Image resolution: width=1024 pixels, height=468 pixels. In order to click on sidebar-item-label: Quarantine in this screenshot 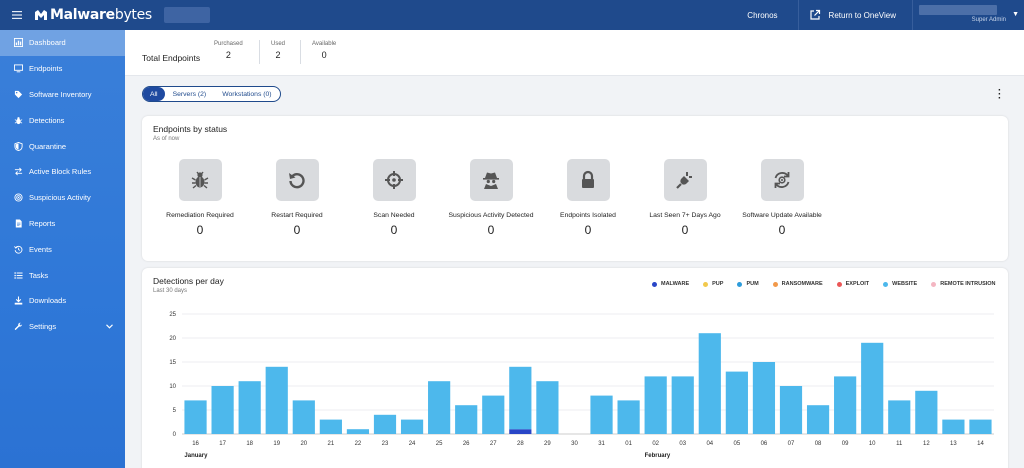, I will do `click(48, 146)`.